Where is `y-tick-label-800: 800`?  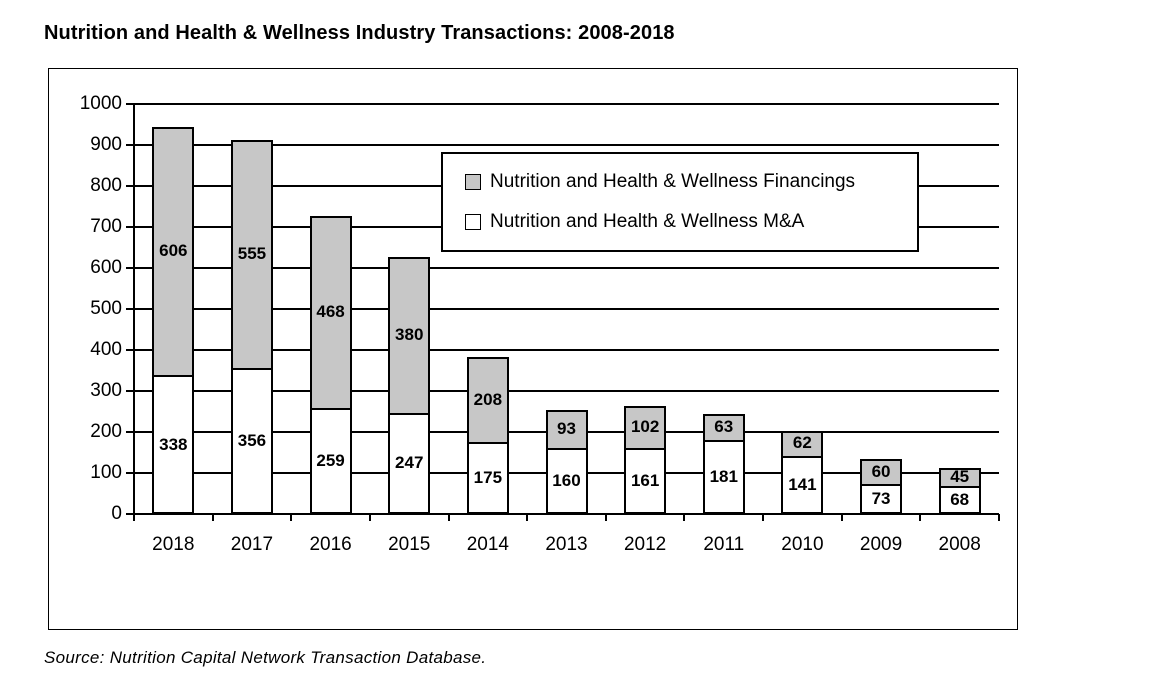 y-tick-label-800: 800 is located at coordinates (106, 185).